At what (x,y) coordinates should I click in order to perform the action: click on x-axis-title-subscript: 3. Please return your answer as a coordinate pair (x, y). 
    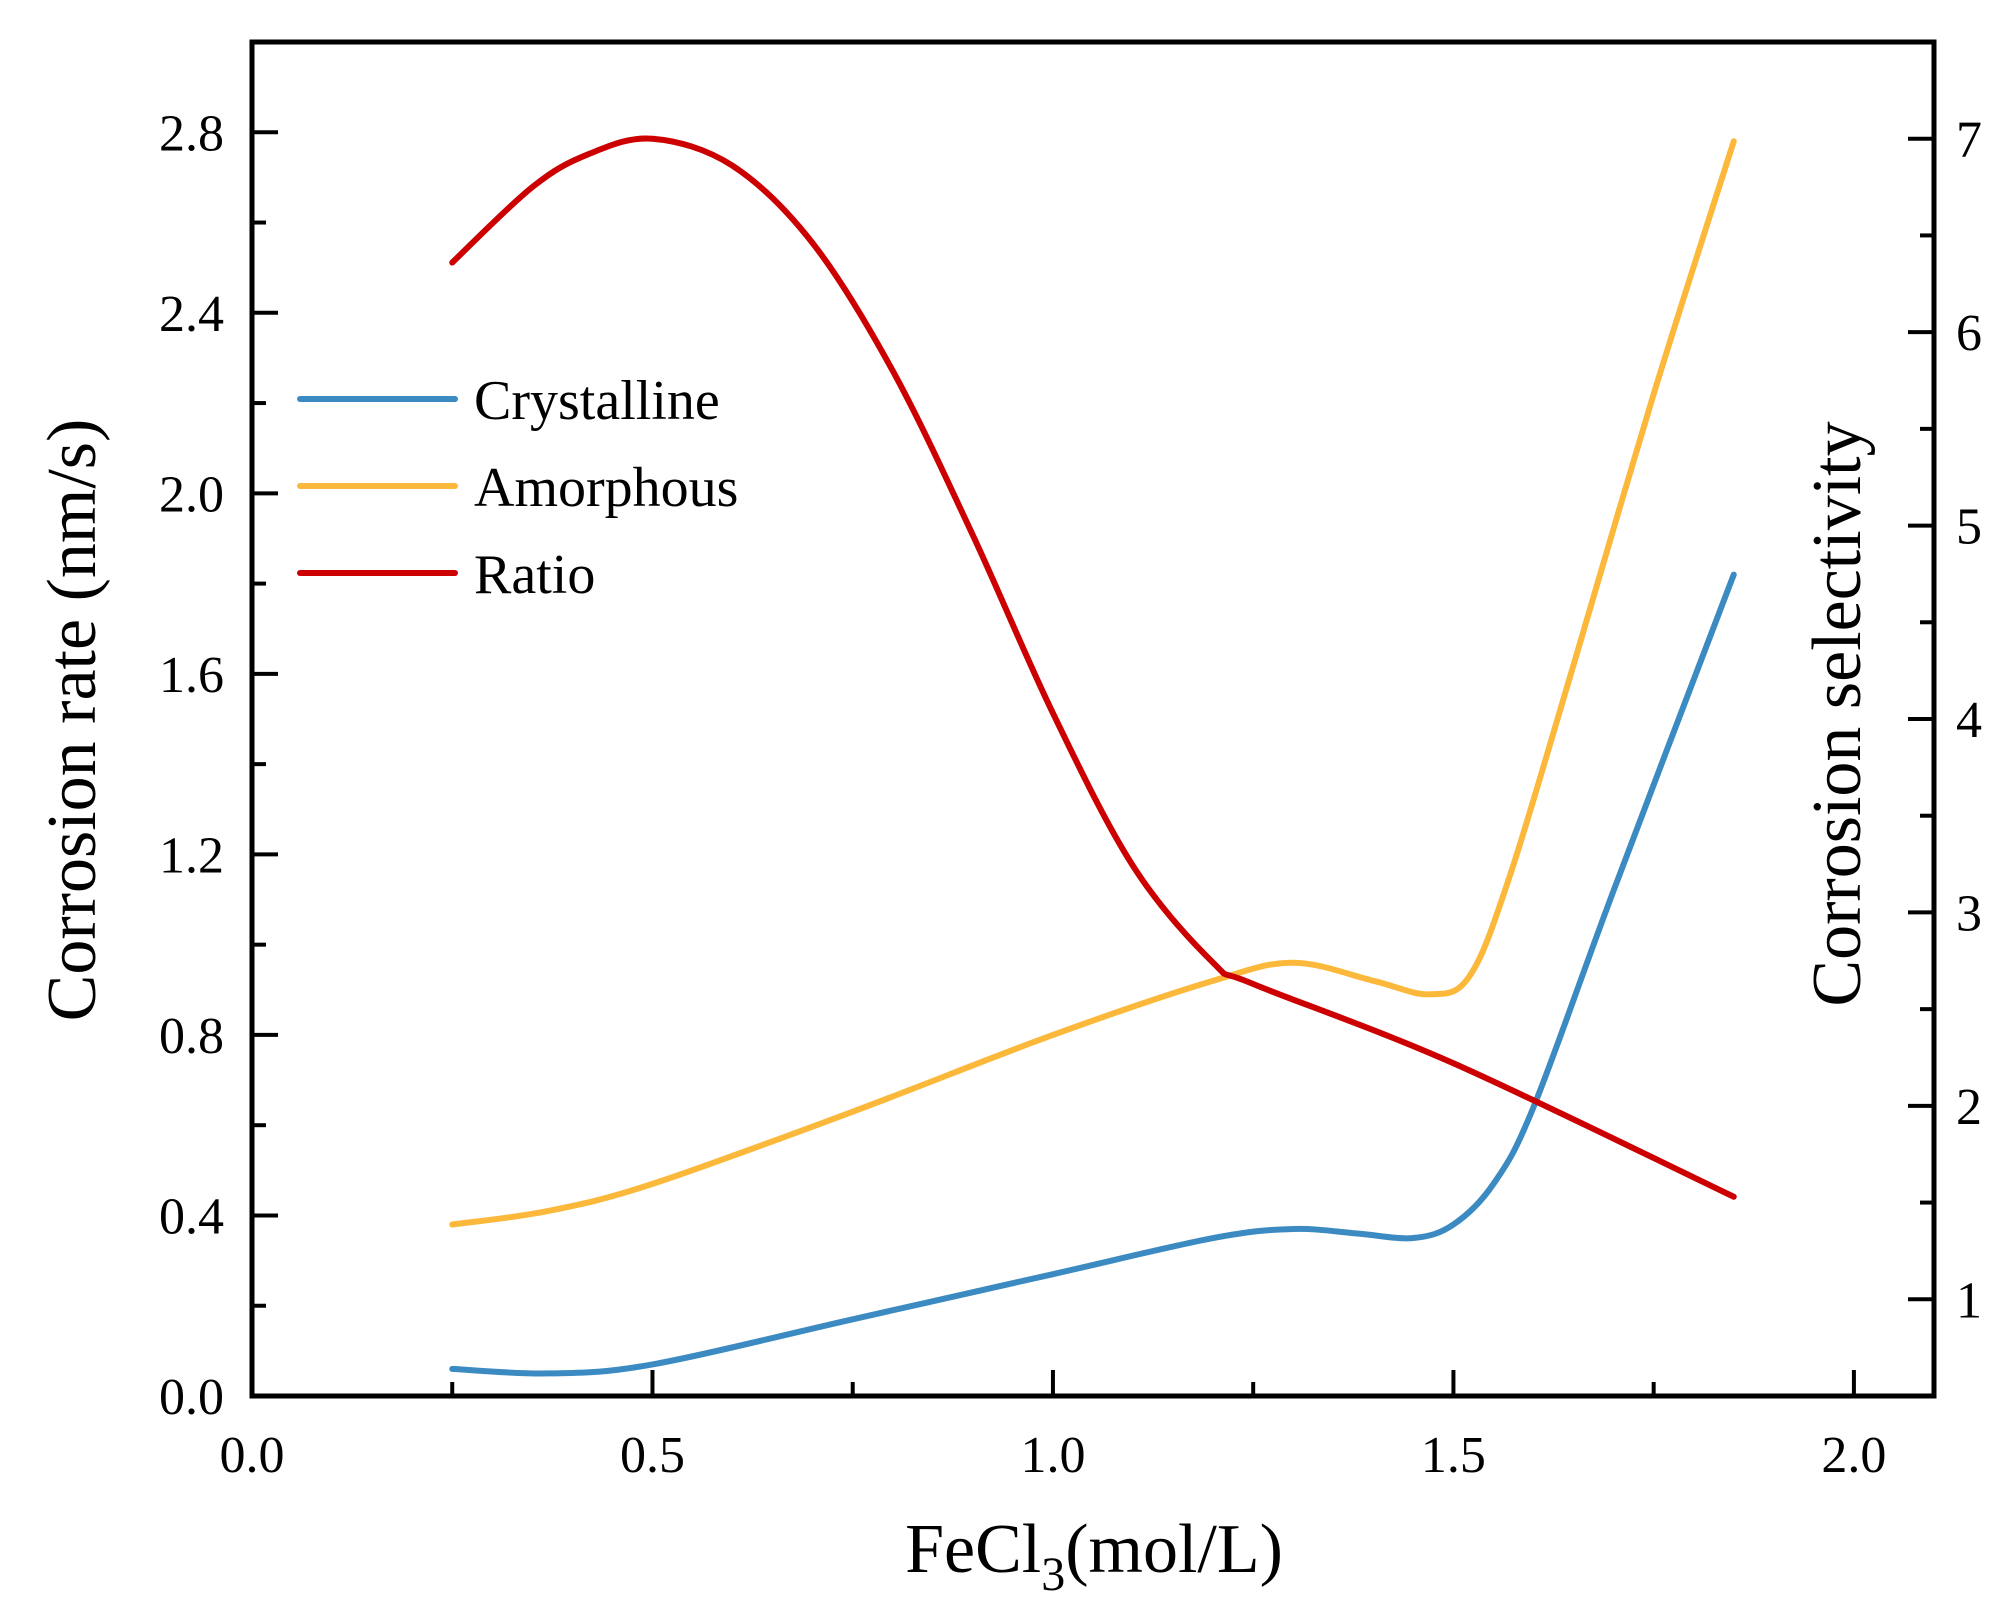
    Looking at the image, I should click on (1053, 1574).